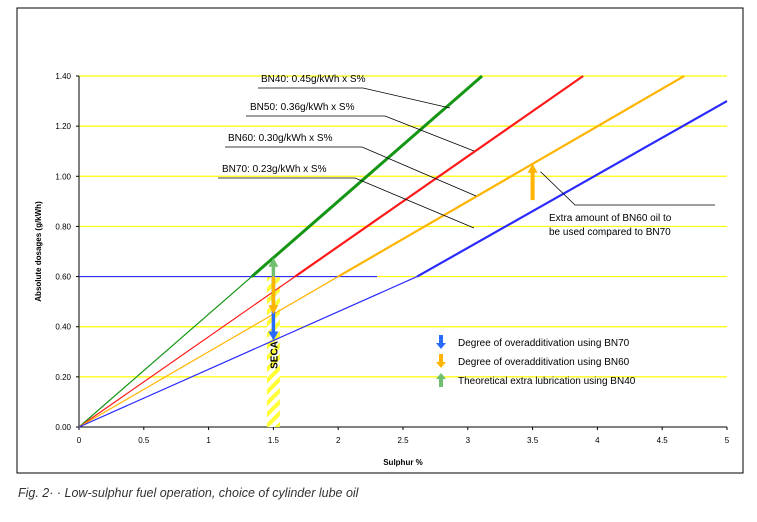  I want to click on x-axis-label: Sulphur %, so click(403, 462).